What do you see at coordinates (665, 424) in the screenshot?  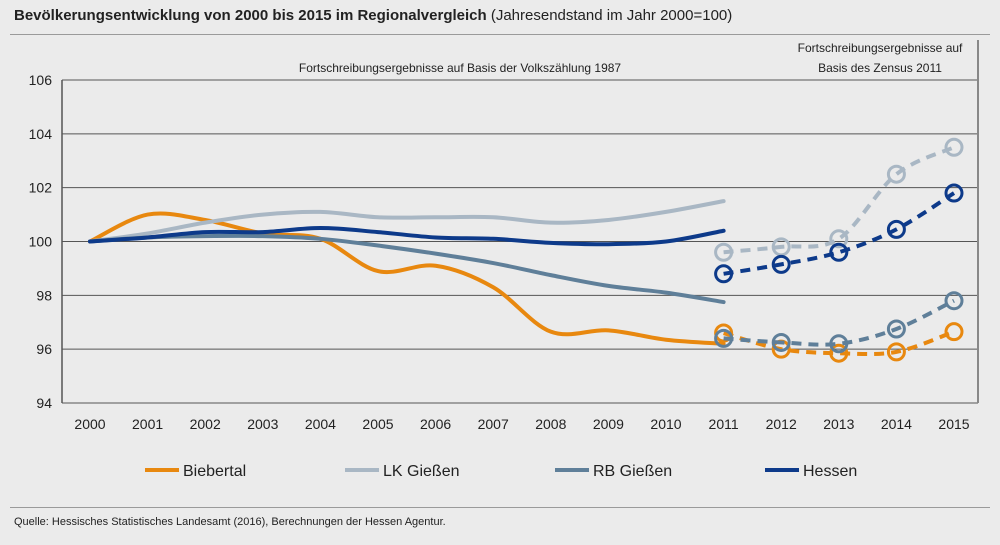 I see `x-tick-label: 2010` at bounding box center [665, 424].